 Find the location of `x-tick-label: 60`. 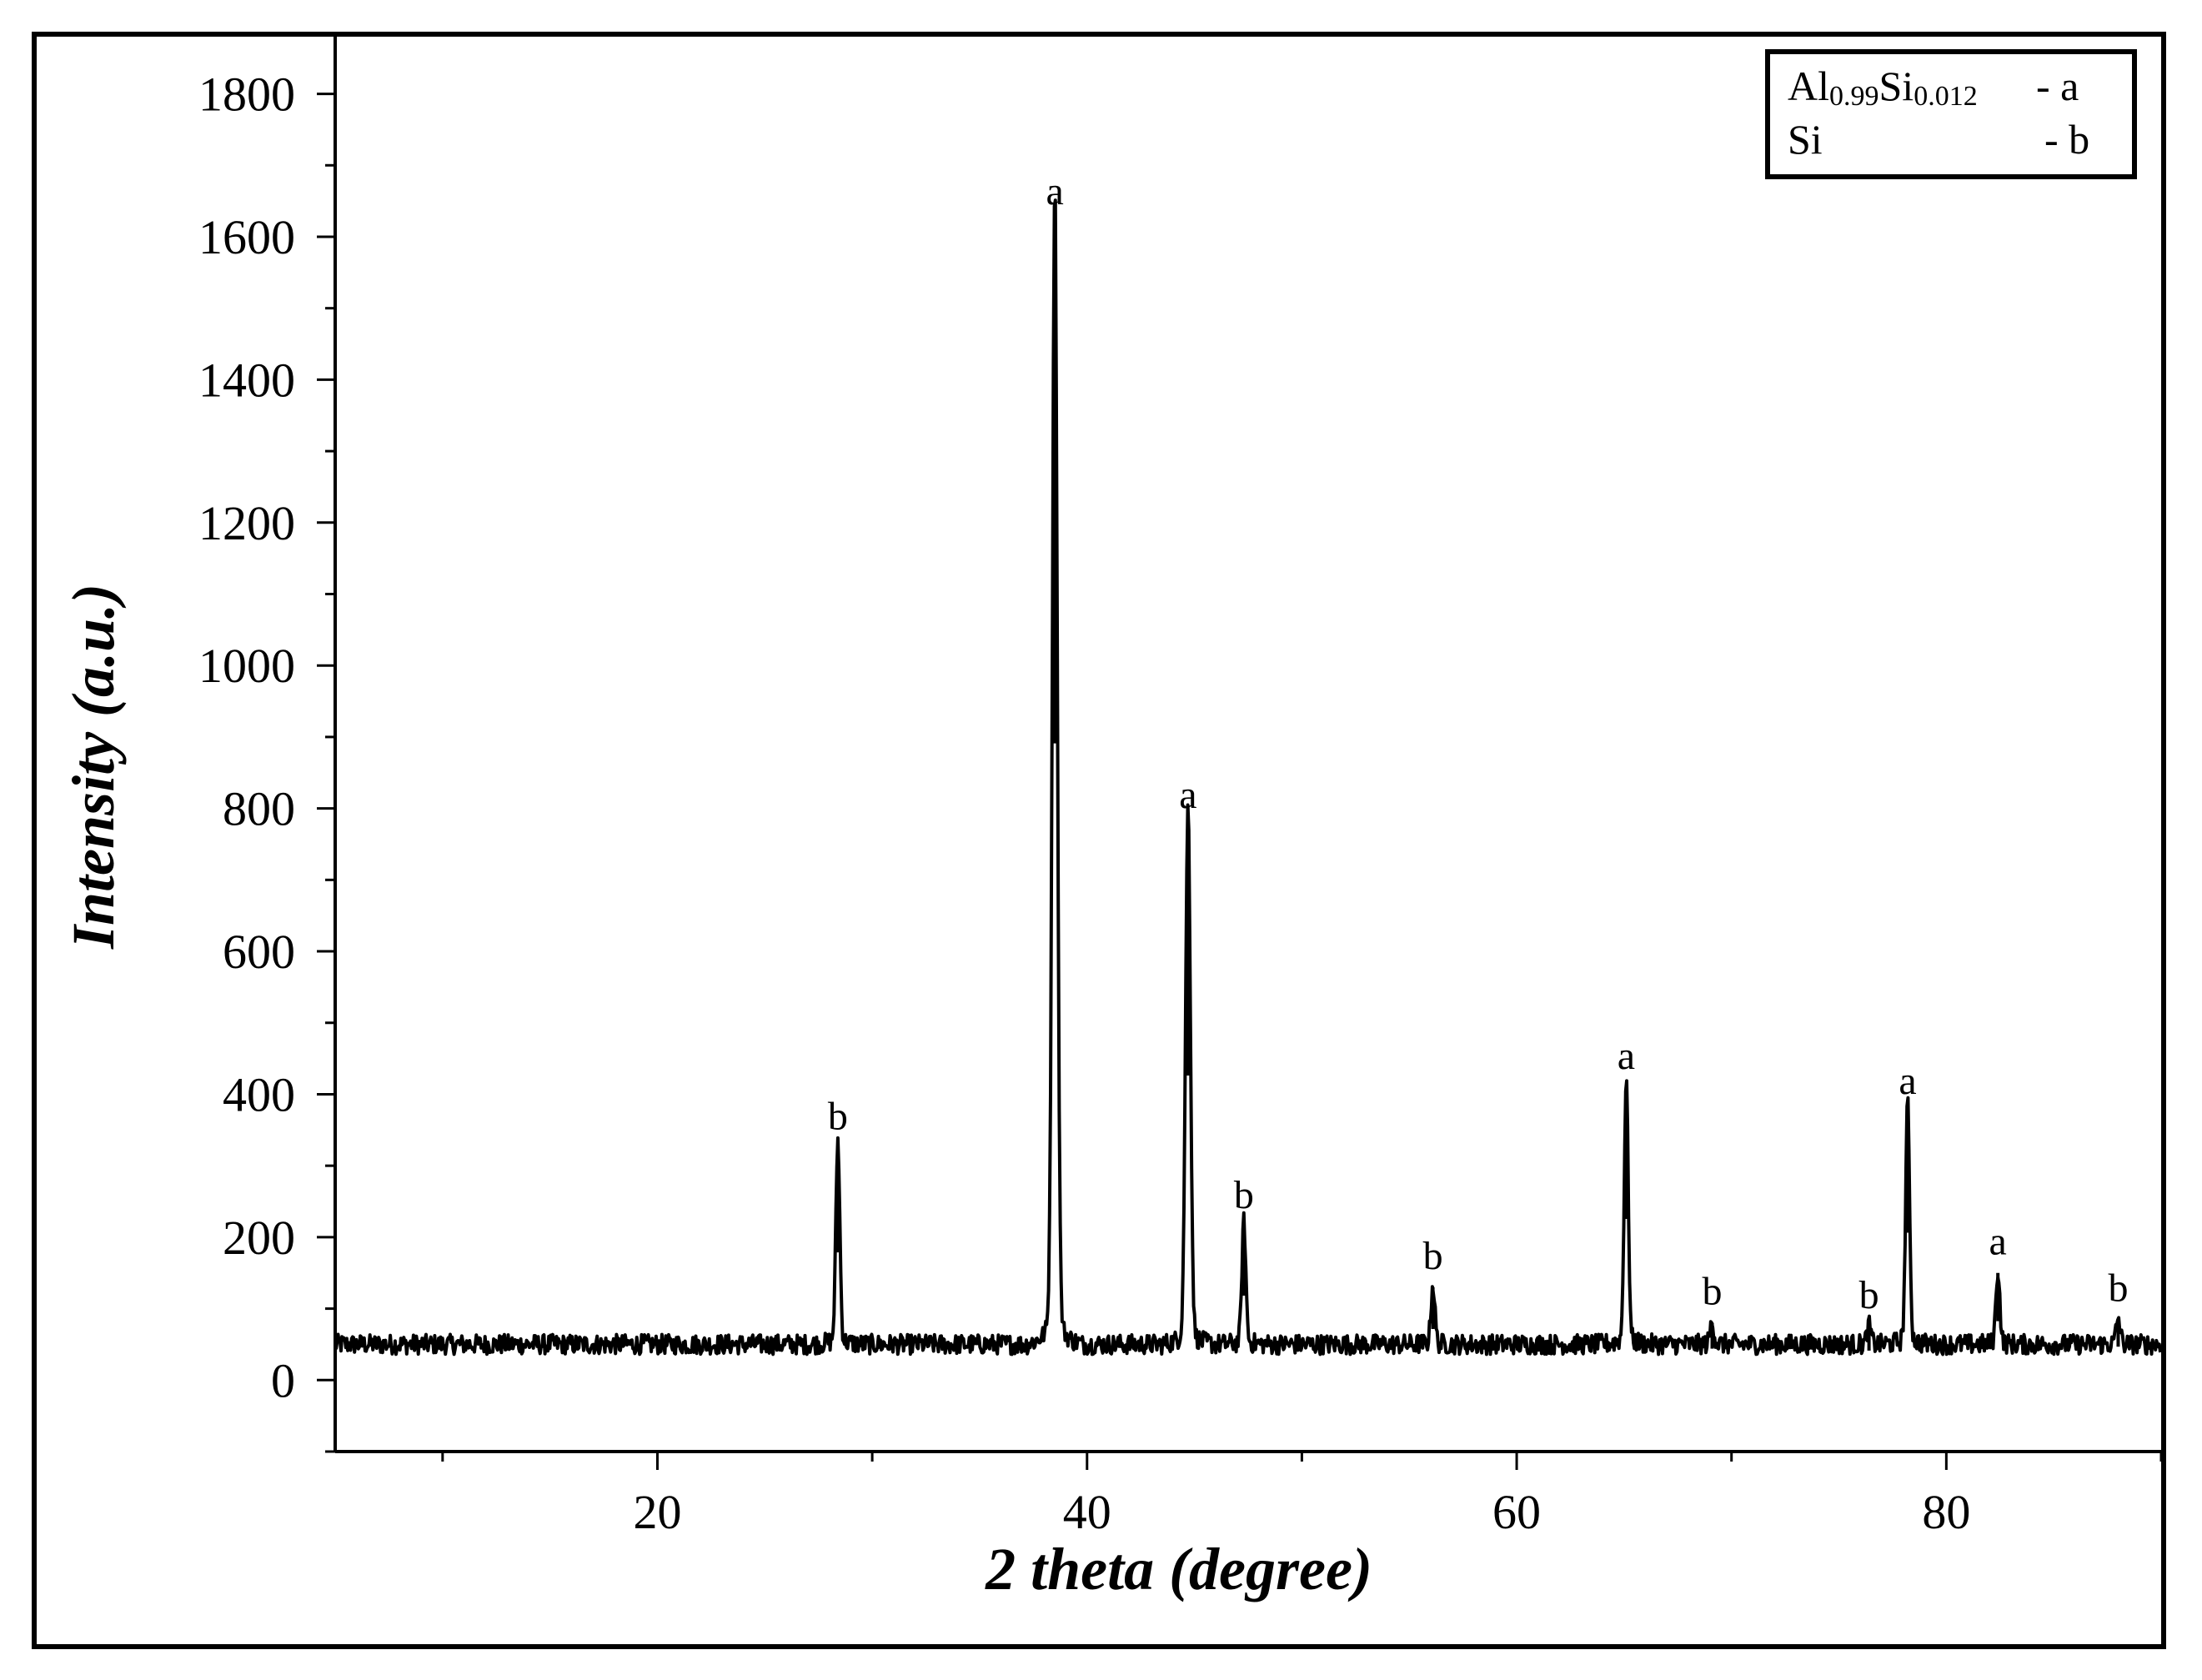

x-tick-label: 60 is located at coordinates (1516, 1512).